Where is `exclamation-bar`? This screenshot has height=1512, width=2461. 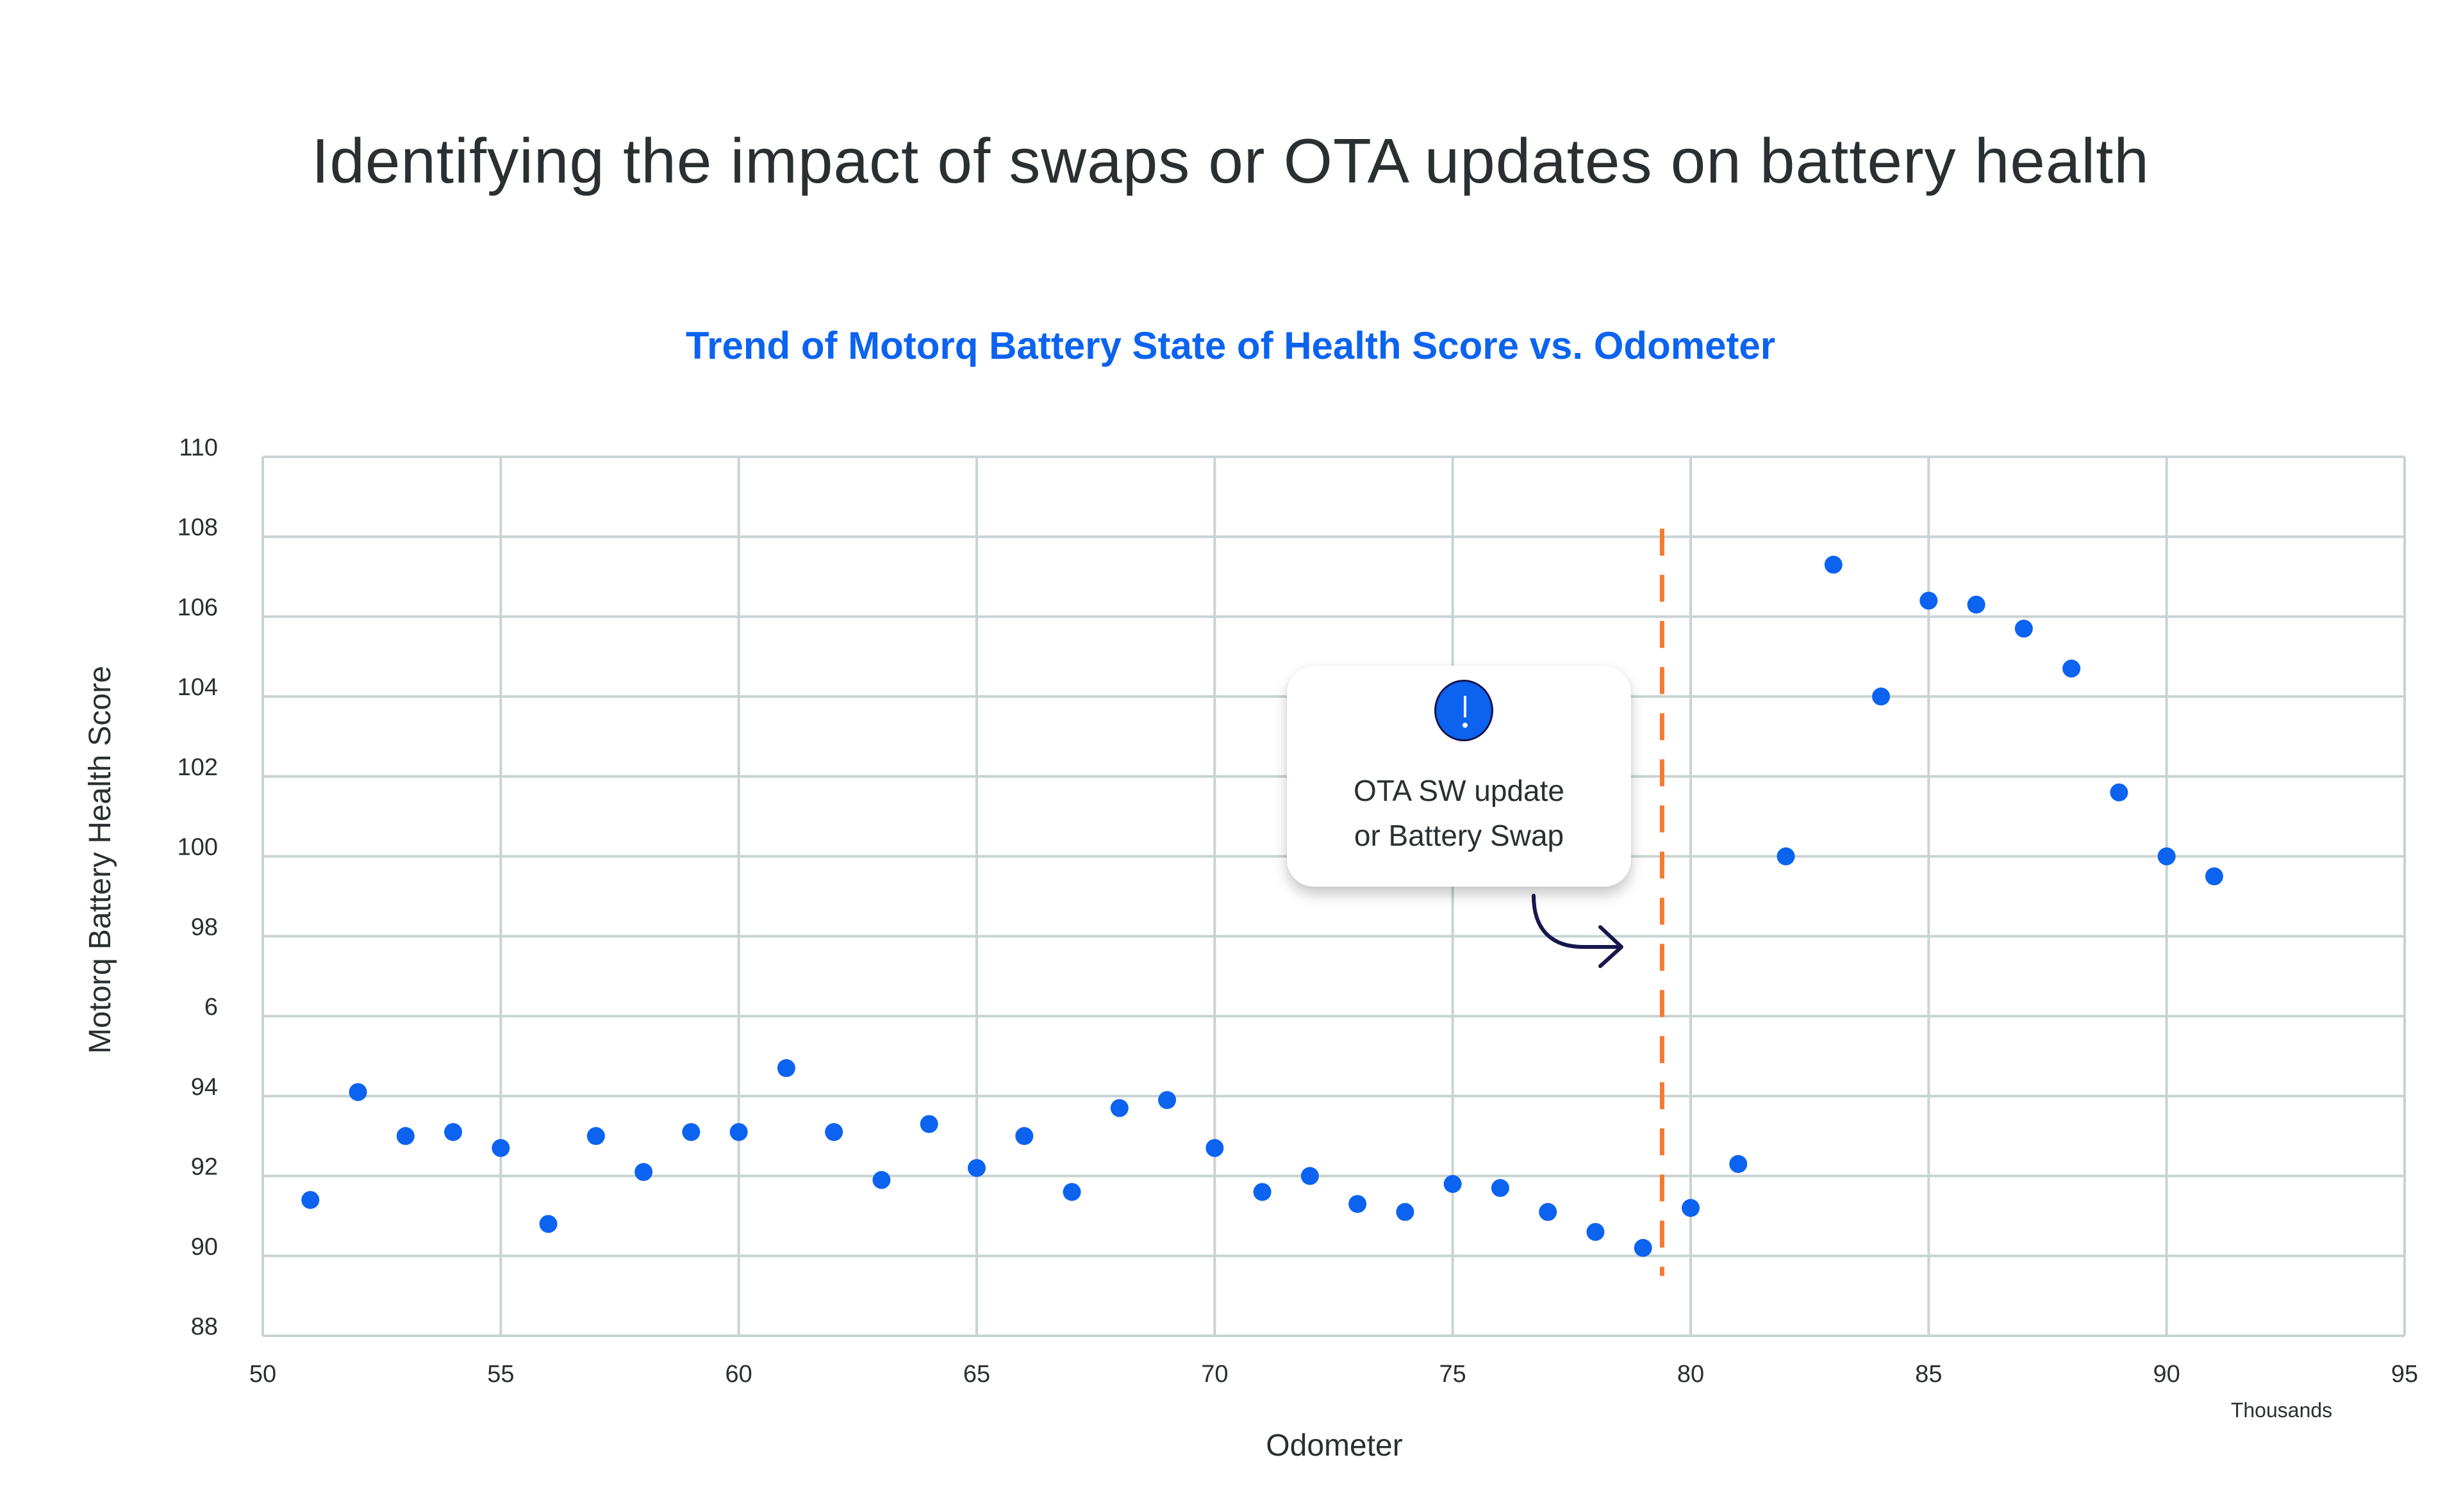
exclamation-bar is located at coordinates (1465, 707).